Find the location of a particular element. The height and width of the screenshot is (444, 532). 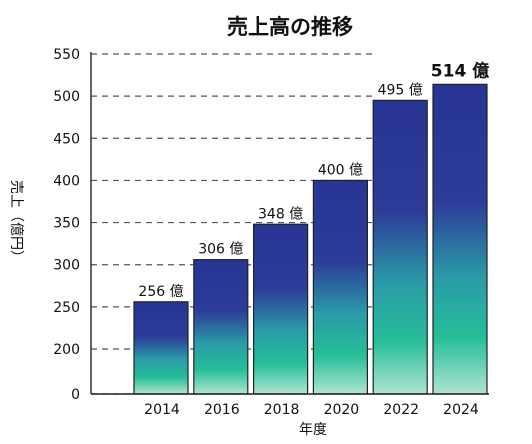

x-tick-label: 2018 is located at coordinates (282, 410).